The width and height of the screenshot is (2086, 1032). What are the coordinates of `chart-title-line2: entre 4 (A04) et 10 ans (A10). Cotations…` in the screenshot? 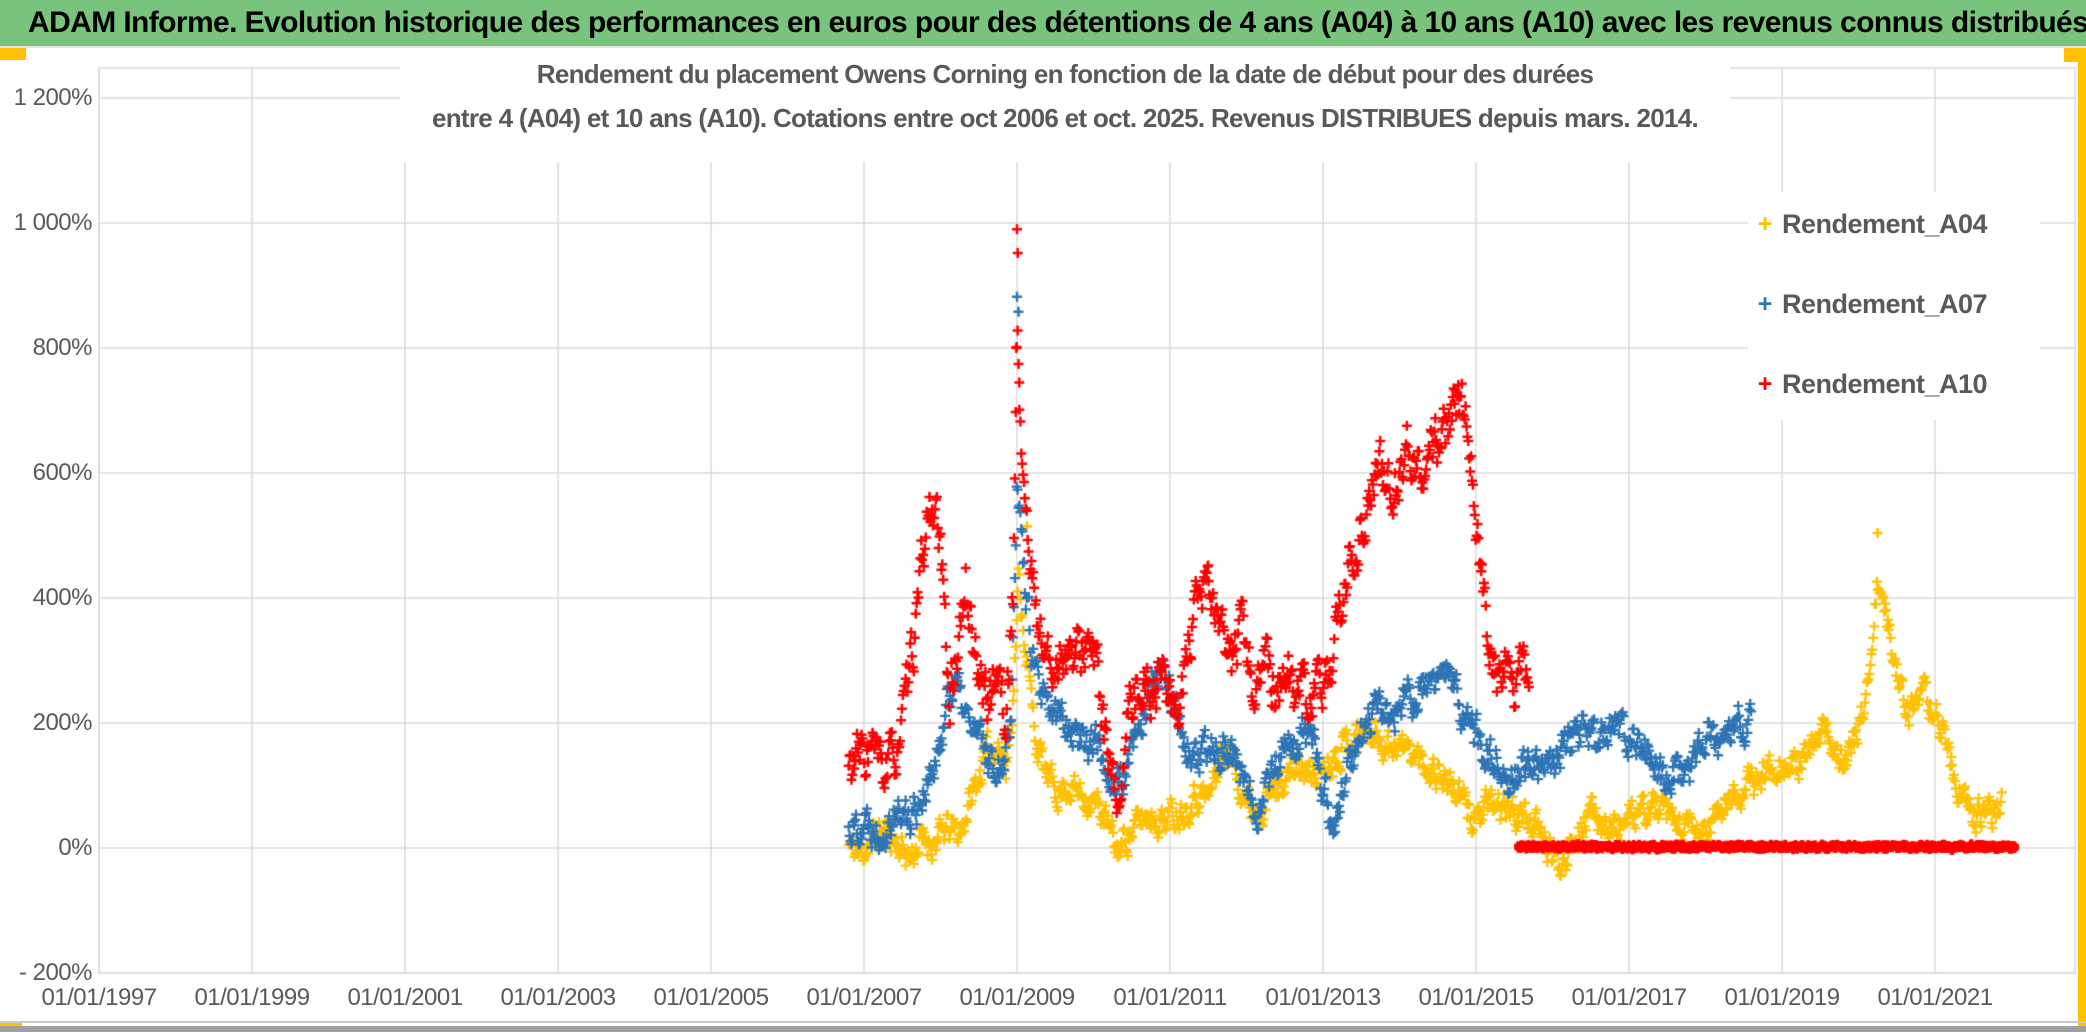 It's located at (1065, 118).